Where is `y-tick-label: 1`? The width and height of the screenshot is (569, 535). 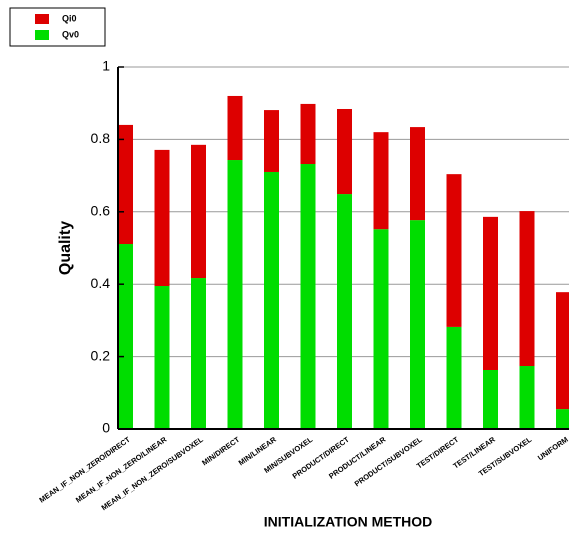 y-tick-label: 1 is located at coordinates (106, 66).